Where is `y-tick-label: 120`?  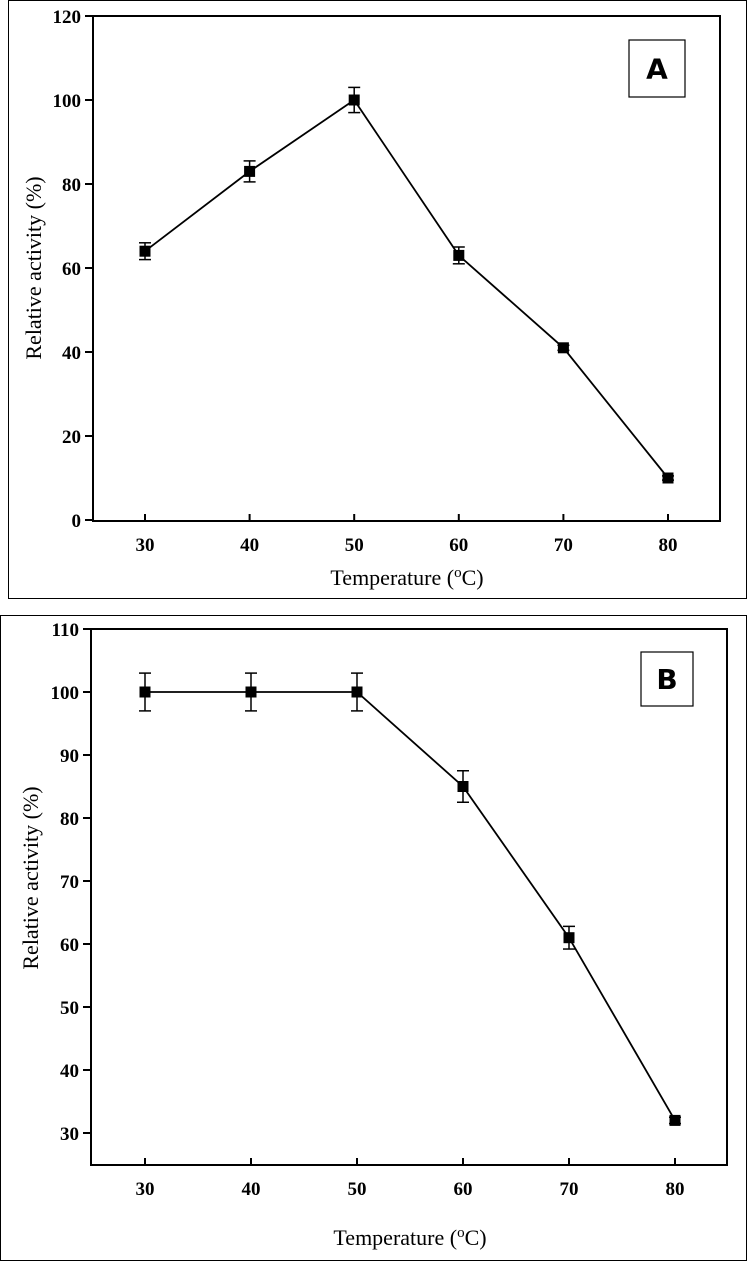 y-tick-label: 120 is located at coordinates (67, 17).